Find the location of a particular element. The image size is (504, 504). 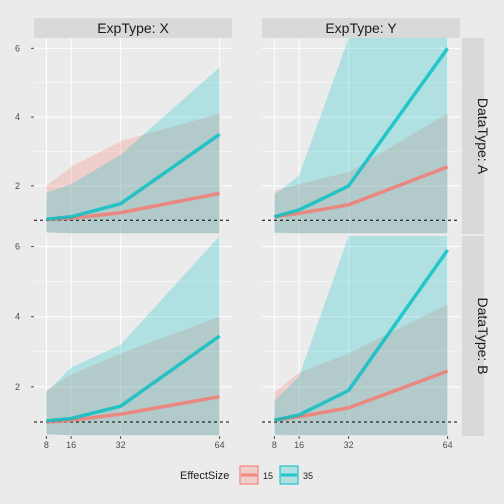

legend-item-15: 15 is located at coordinates (256, 475).